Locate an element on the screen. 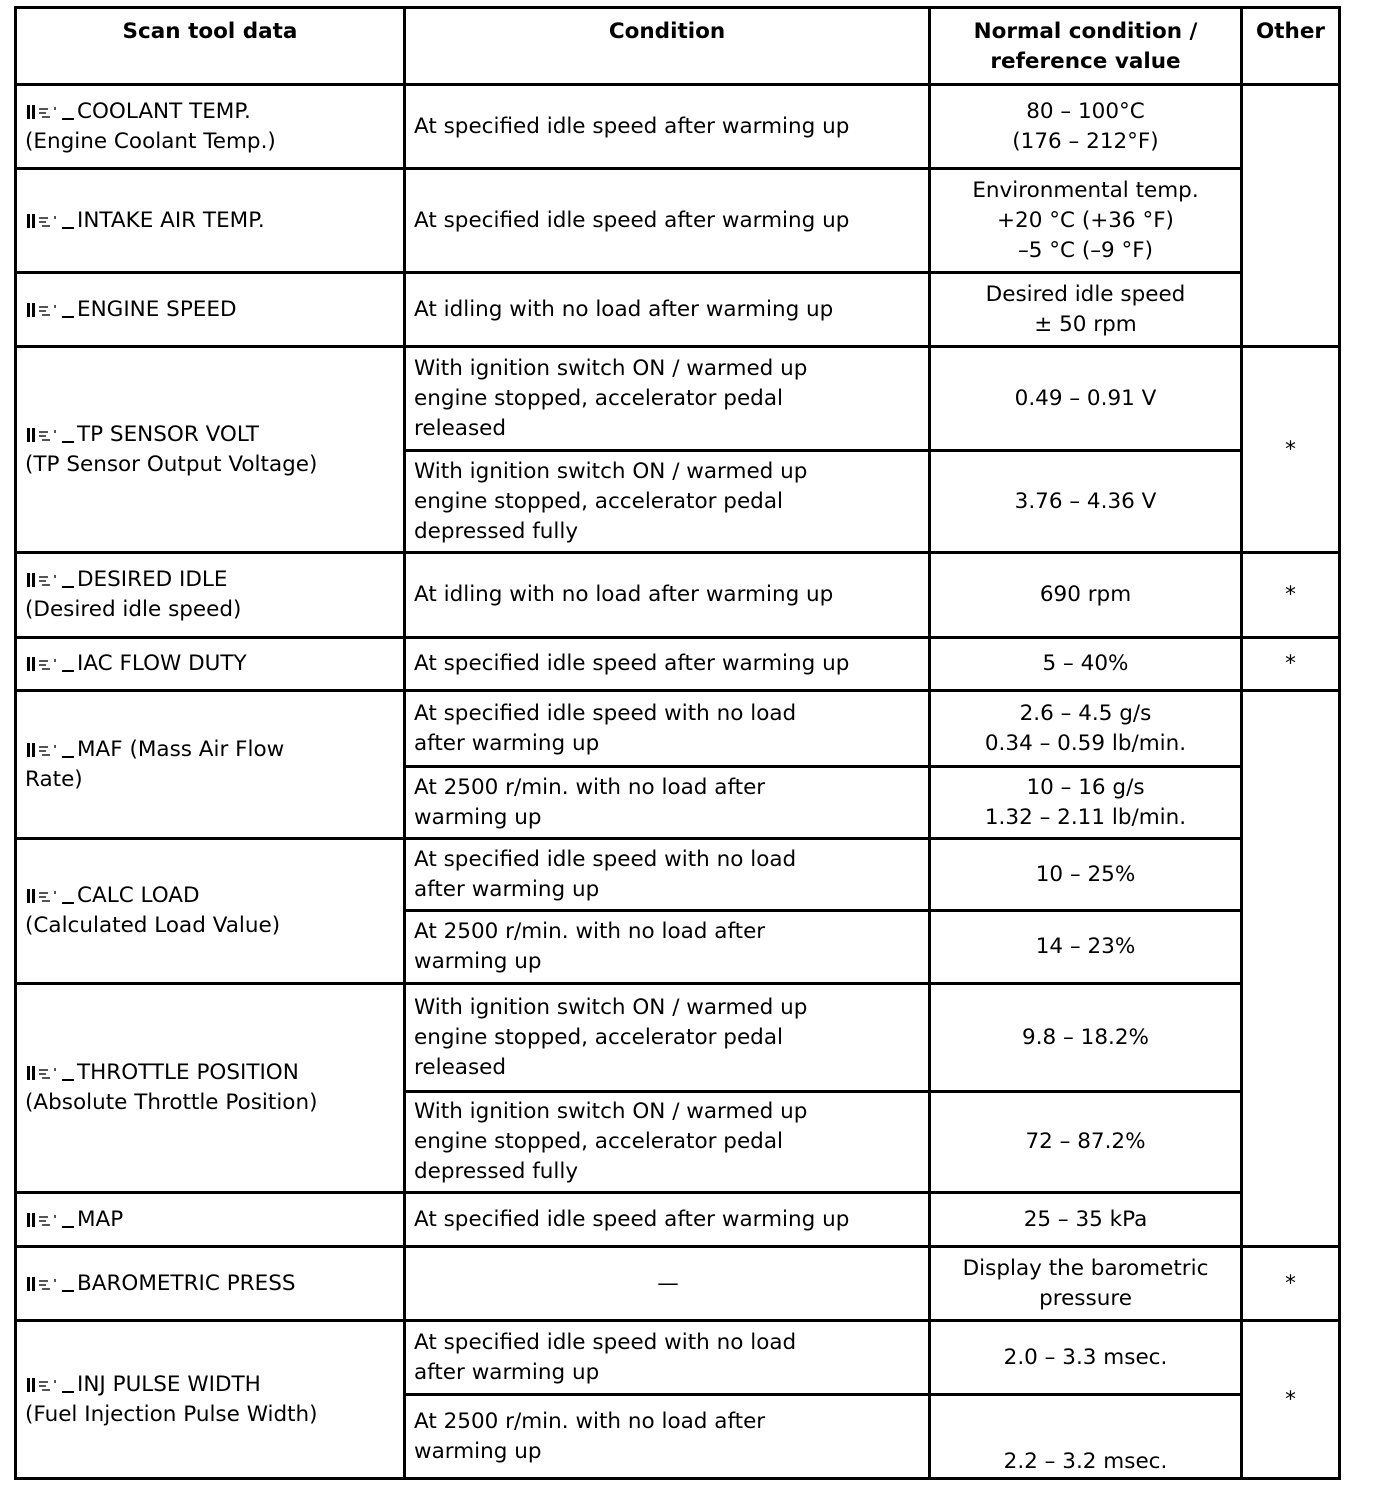  value-cell: 2.0 – 3.3 msec. is located at coordinates (1085, 1357).